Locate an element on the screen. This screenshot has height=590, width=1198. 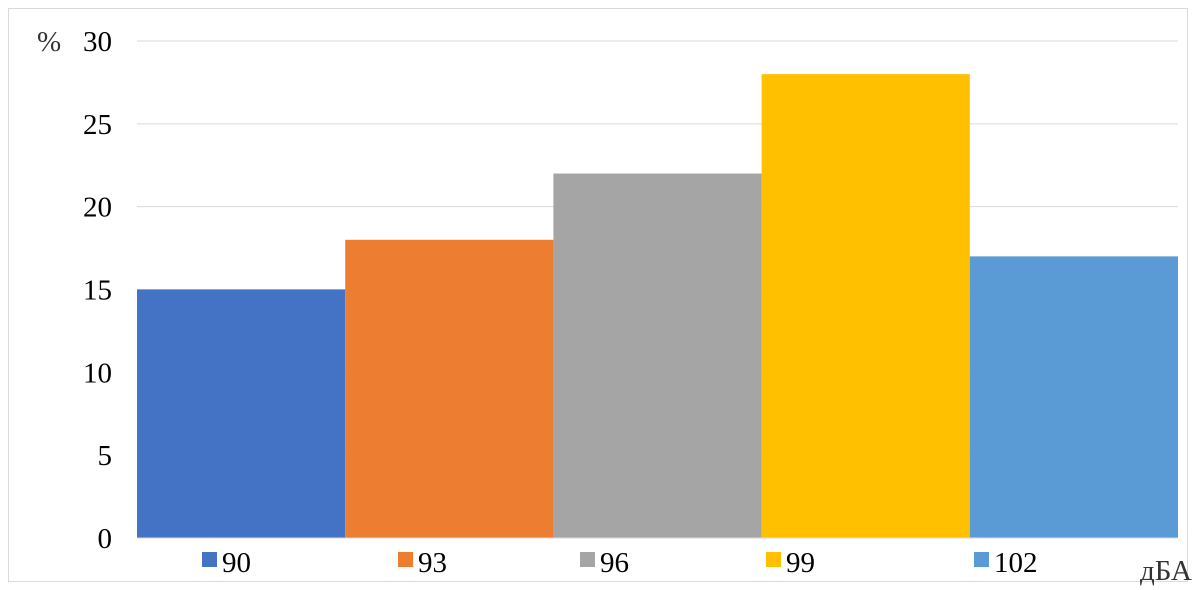
y-tick-label: 25 is located at coordinates (97, 125).